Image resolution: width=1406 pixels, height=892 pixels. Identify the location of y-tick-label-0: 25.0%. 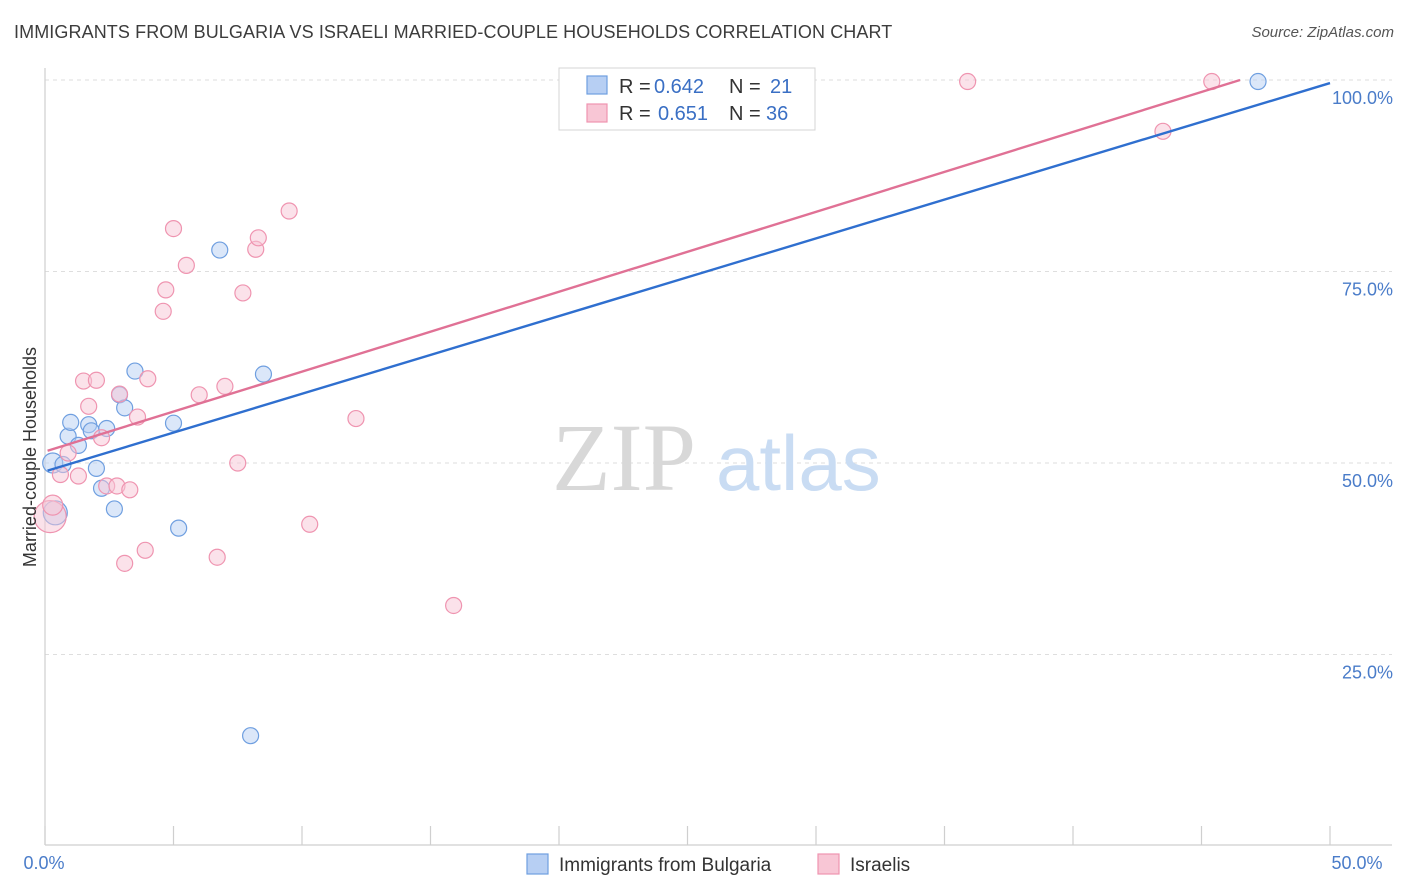
(1367, 673).